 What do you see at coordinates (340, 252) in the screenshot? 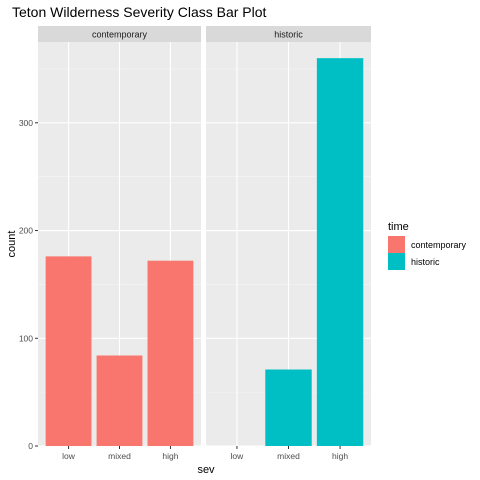
I see `bar-historic-high` at bounding box center [340, 252].